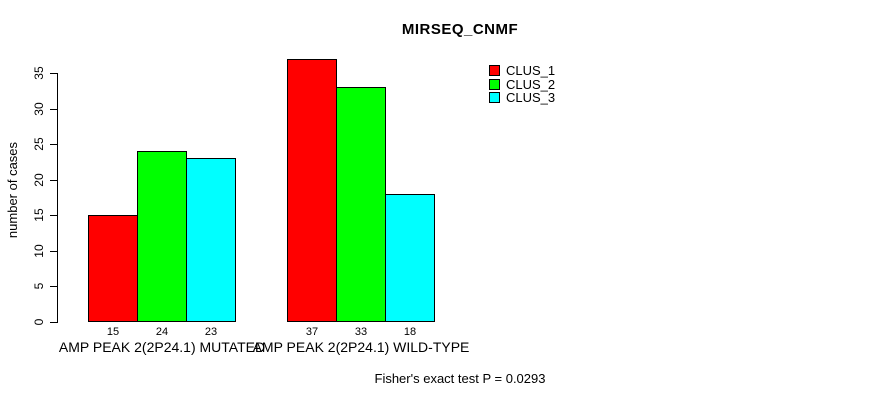 The image size is (890, 400). What do you see at coordinates (410, 332) in the screenshot?
I see `bar-value-label: 18` at bounding box center [410, 332].